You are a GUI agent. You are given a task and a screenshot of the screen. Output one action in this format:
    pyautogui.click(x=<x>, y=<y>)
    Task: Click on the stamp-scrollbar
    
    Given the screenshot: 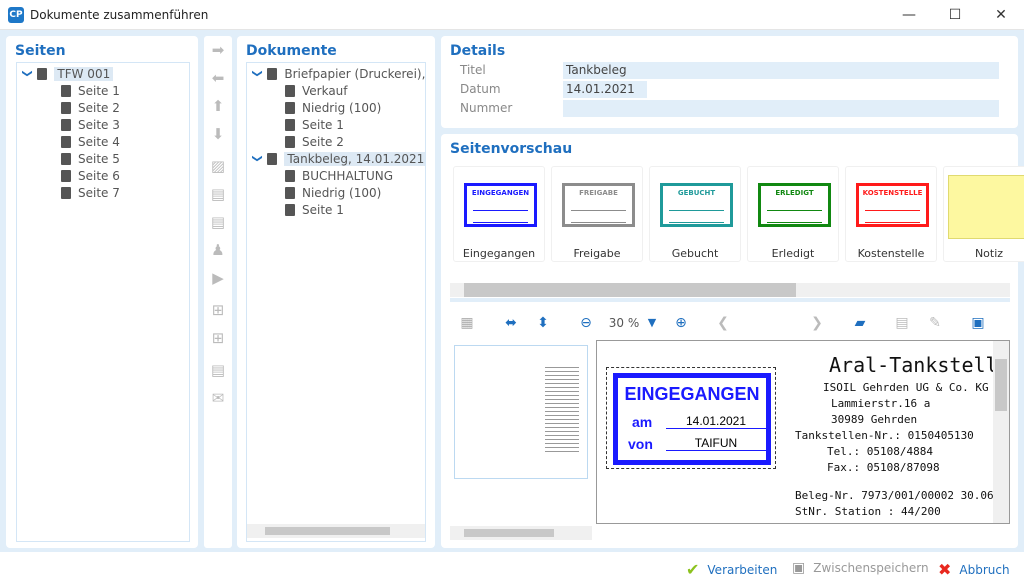 What is the action you would take?
    pyautogui.click(x=730, y=290)
    